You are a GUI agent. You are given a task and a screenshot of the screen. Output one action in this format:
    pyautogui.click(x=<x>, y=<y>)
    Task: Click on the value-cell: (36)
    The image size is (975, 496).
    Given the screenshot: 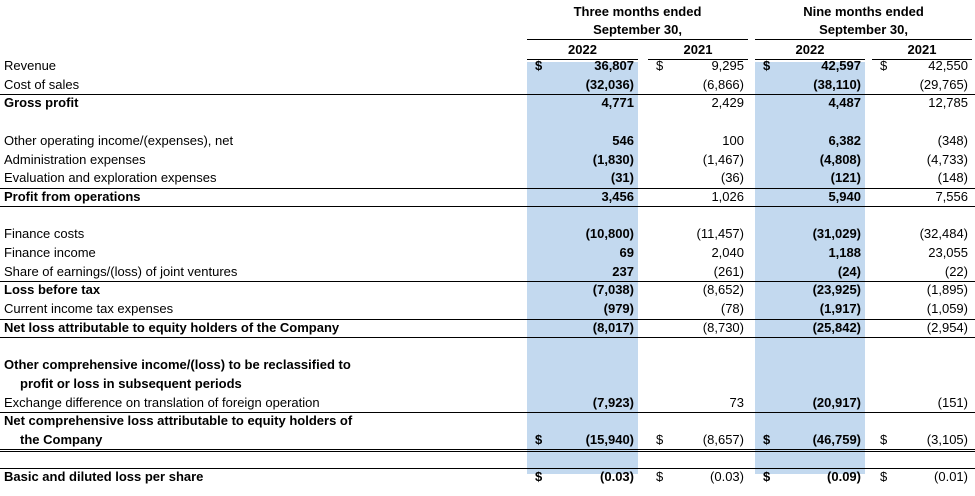 What is the action you would take?
    pyautogui.click(x=732, y=178)
    